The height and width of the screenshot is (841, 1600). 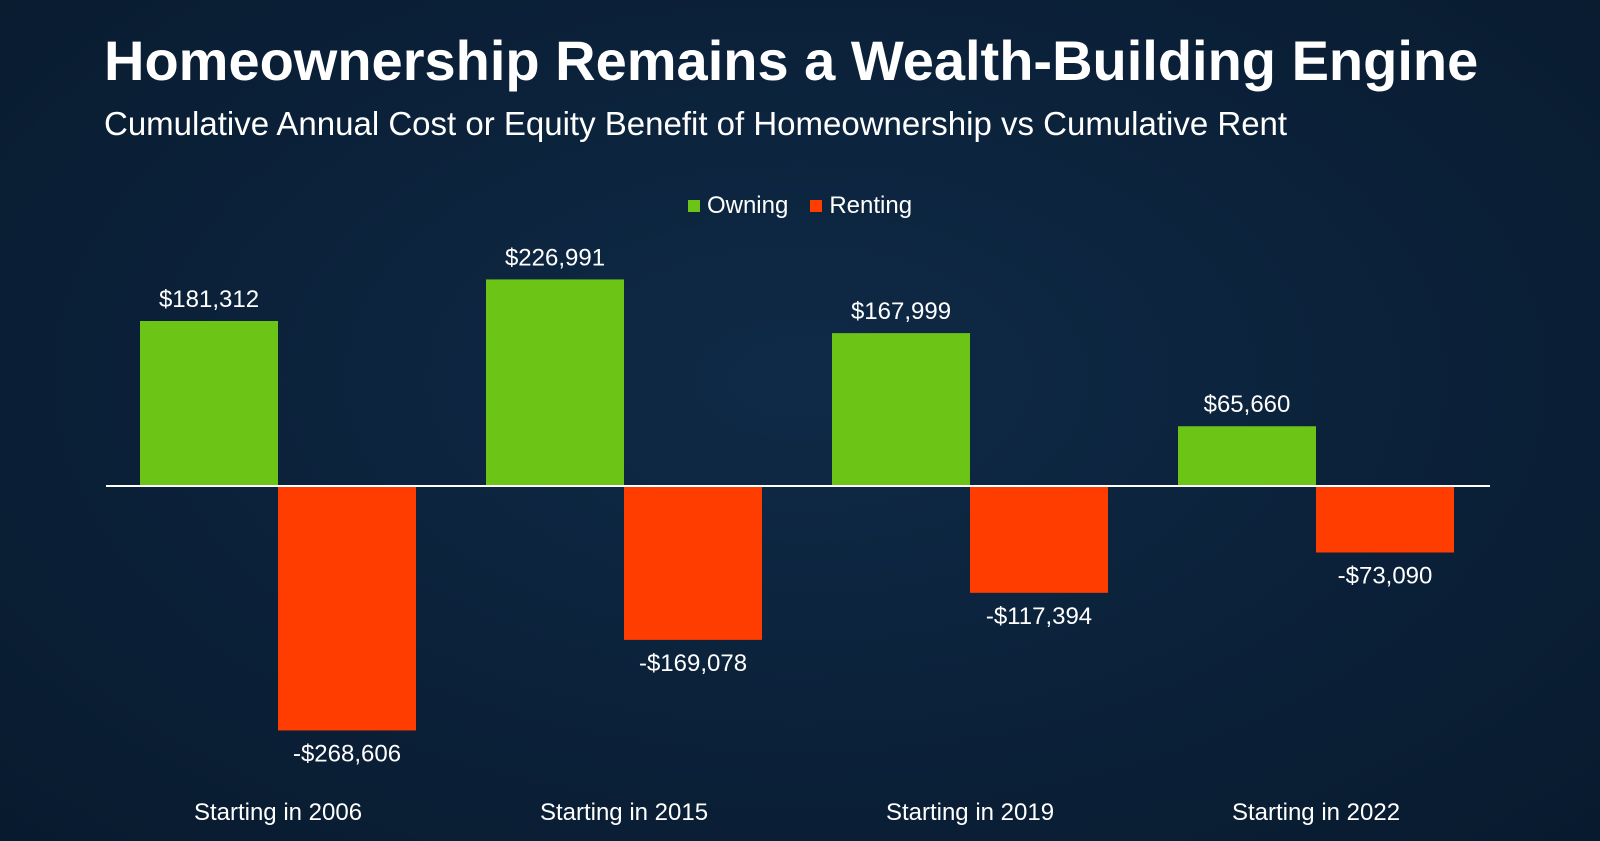 I want to click on legend-item-owning: Owning, so click(x=738, y=206).